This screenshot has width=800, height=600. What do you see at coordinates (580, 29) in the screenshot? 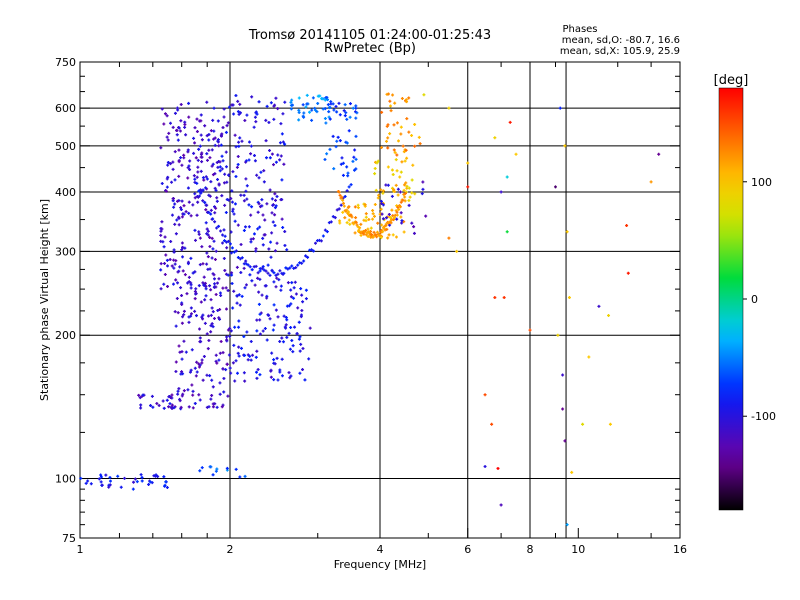
I see `phase-stats-header: Phases` at bounding box center [580, 29].